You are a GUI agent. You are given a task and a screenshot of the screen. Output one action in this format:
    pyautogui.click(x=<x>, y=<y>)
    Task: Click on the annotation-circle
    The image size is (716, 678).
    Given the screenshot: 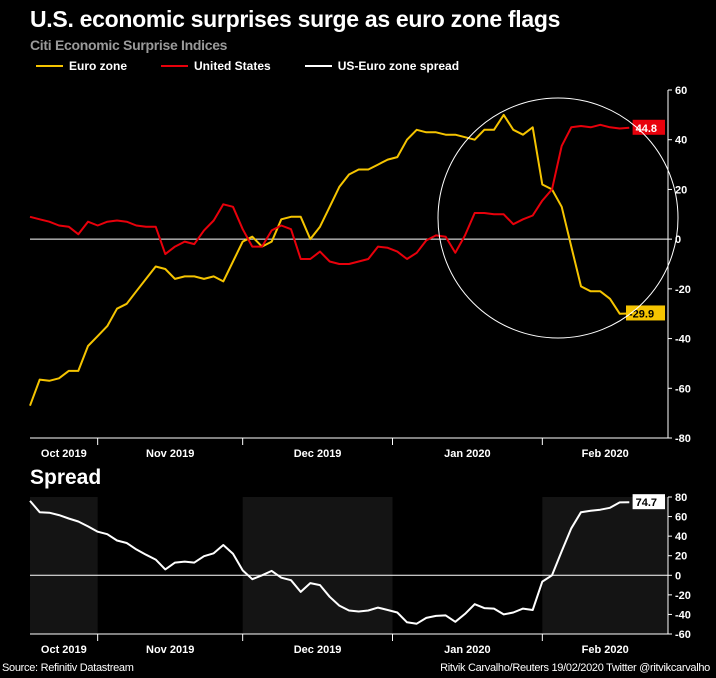 What is the action you would take?
    pyautogui.click(x=558, y=218)
    